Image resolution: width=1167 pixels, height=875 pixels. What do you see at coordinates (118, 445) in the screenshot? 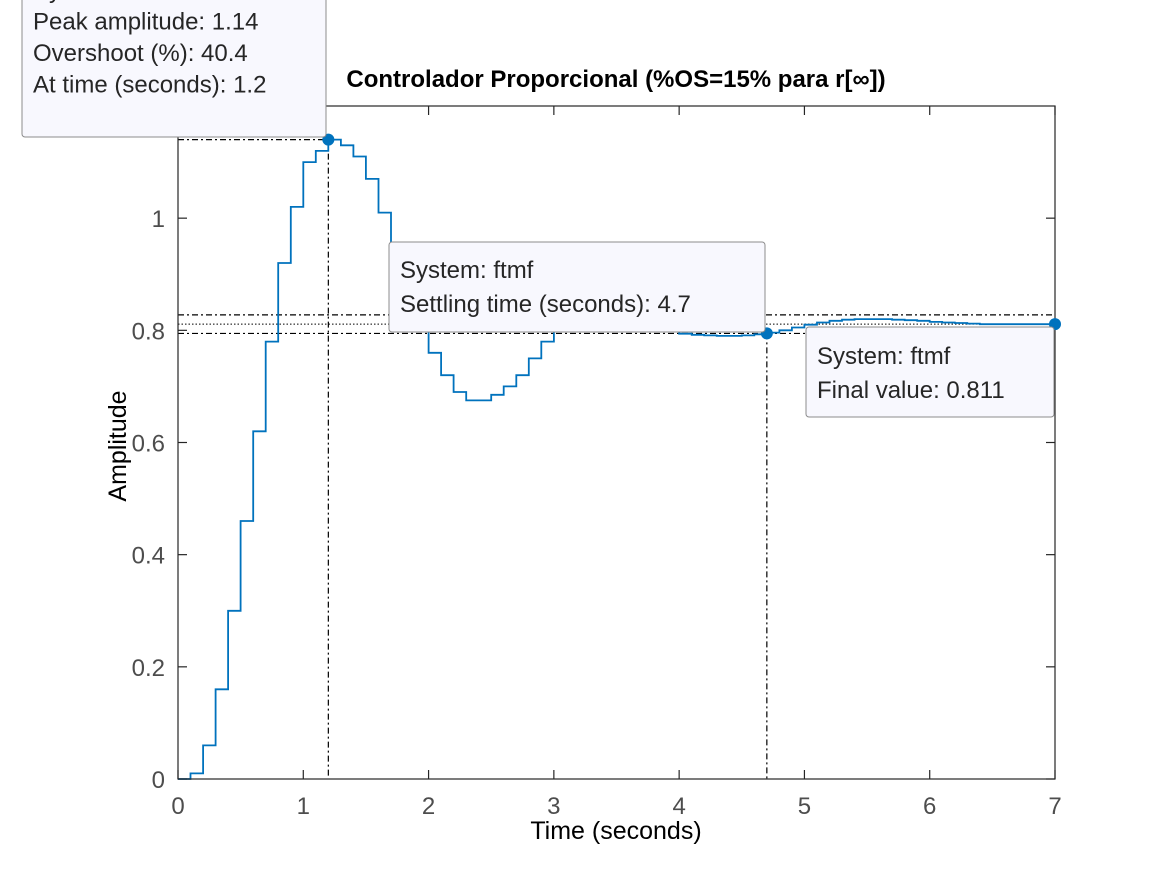
I see `y-axis-label: Amplitude` at bounding box center [118, 445].